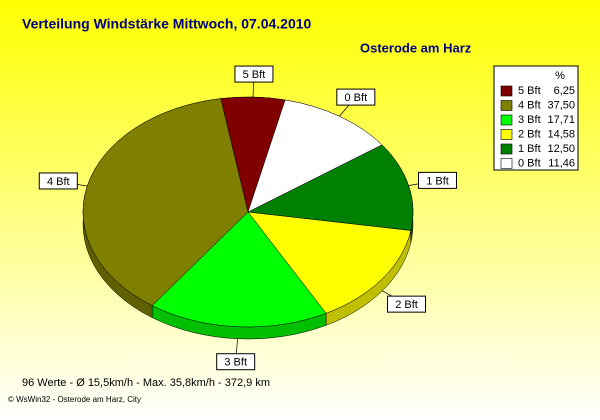  I want to click on legend-label: 1 Bft, so click(529, 149).